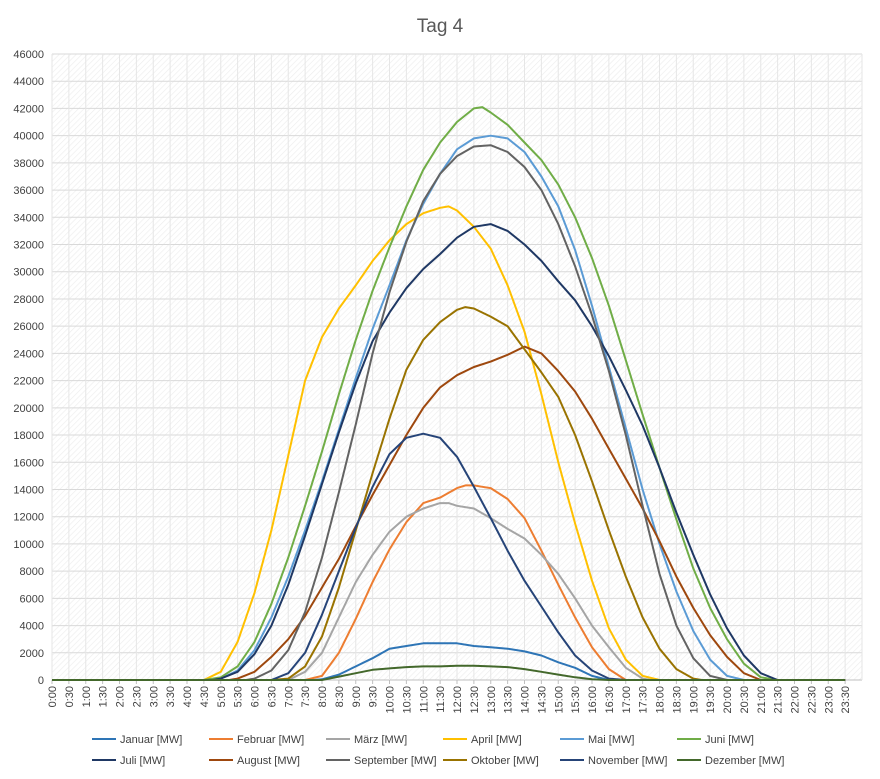 This screenshot has width=880, height=779. I want to click on x-tick-label: 4:30, so click(205, 696).